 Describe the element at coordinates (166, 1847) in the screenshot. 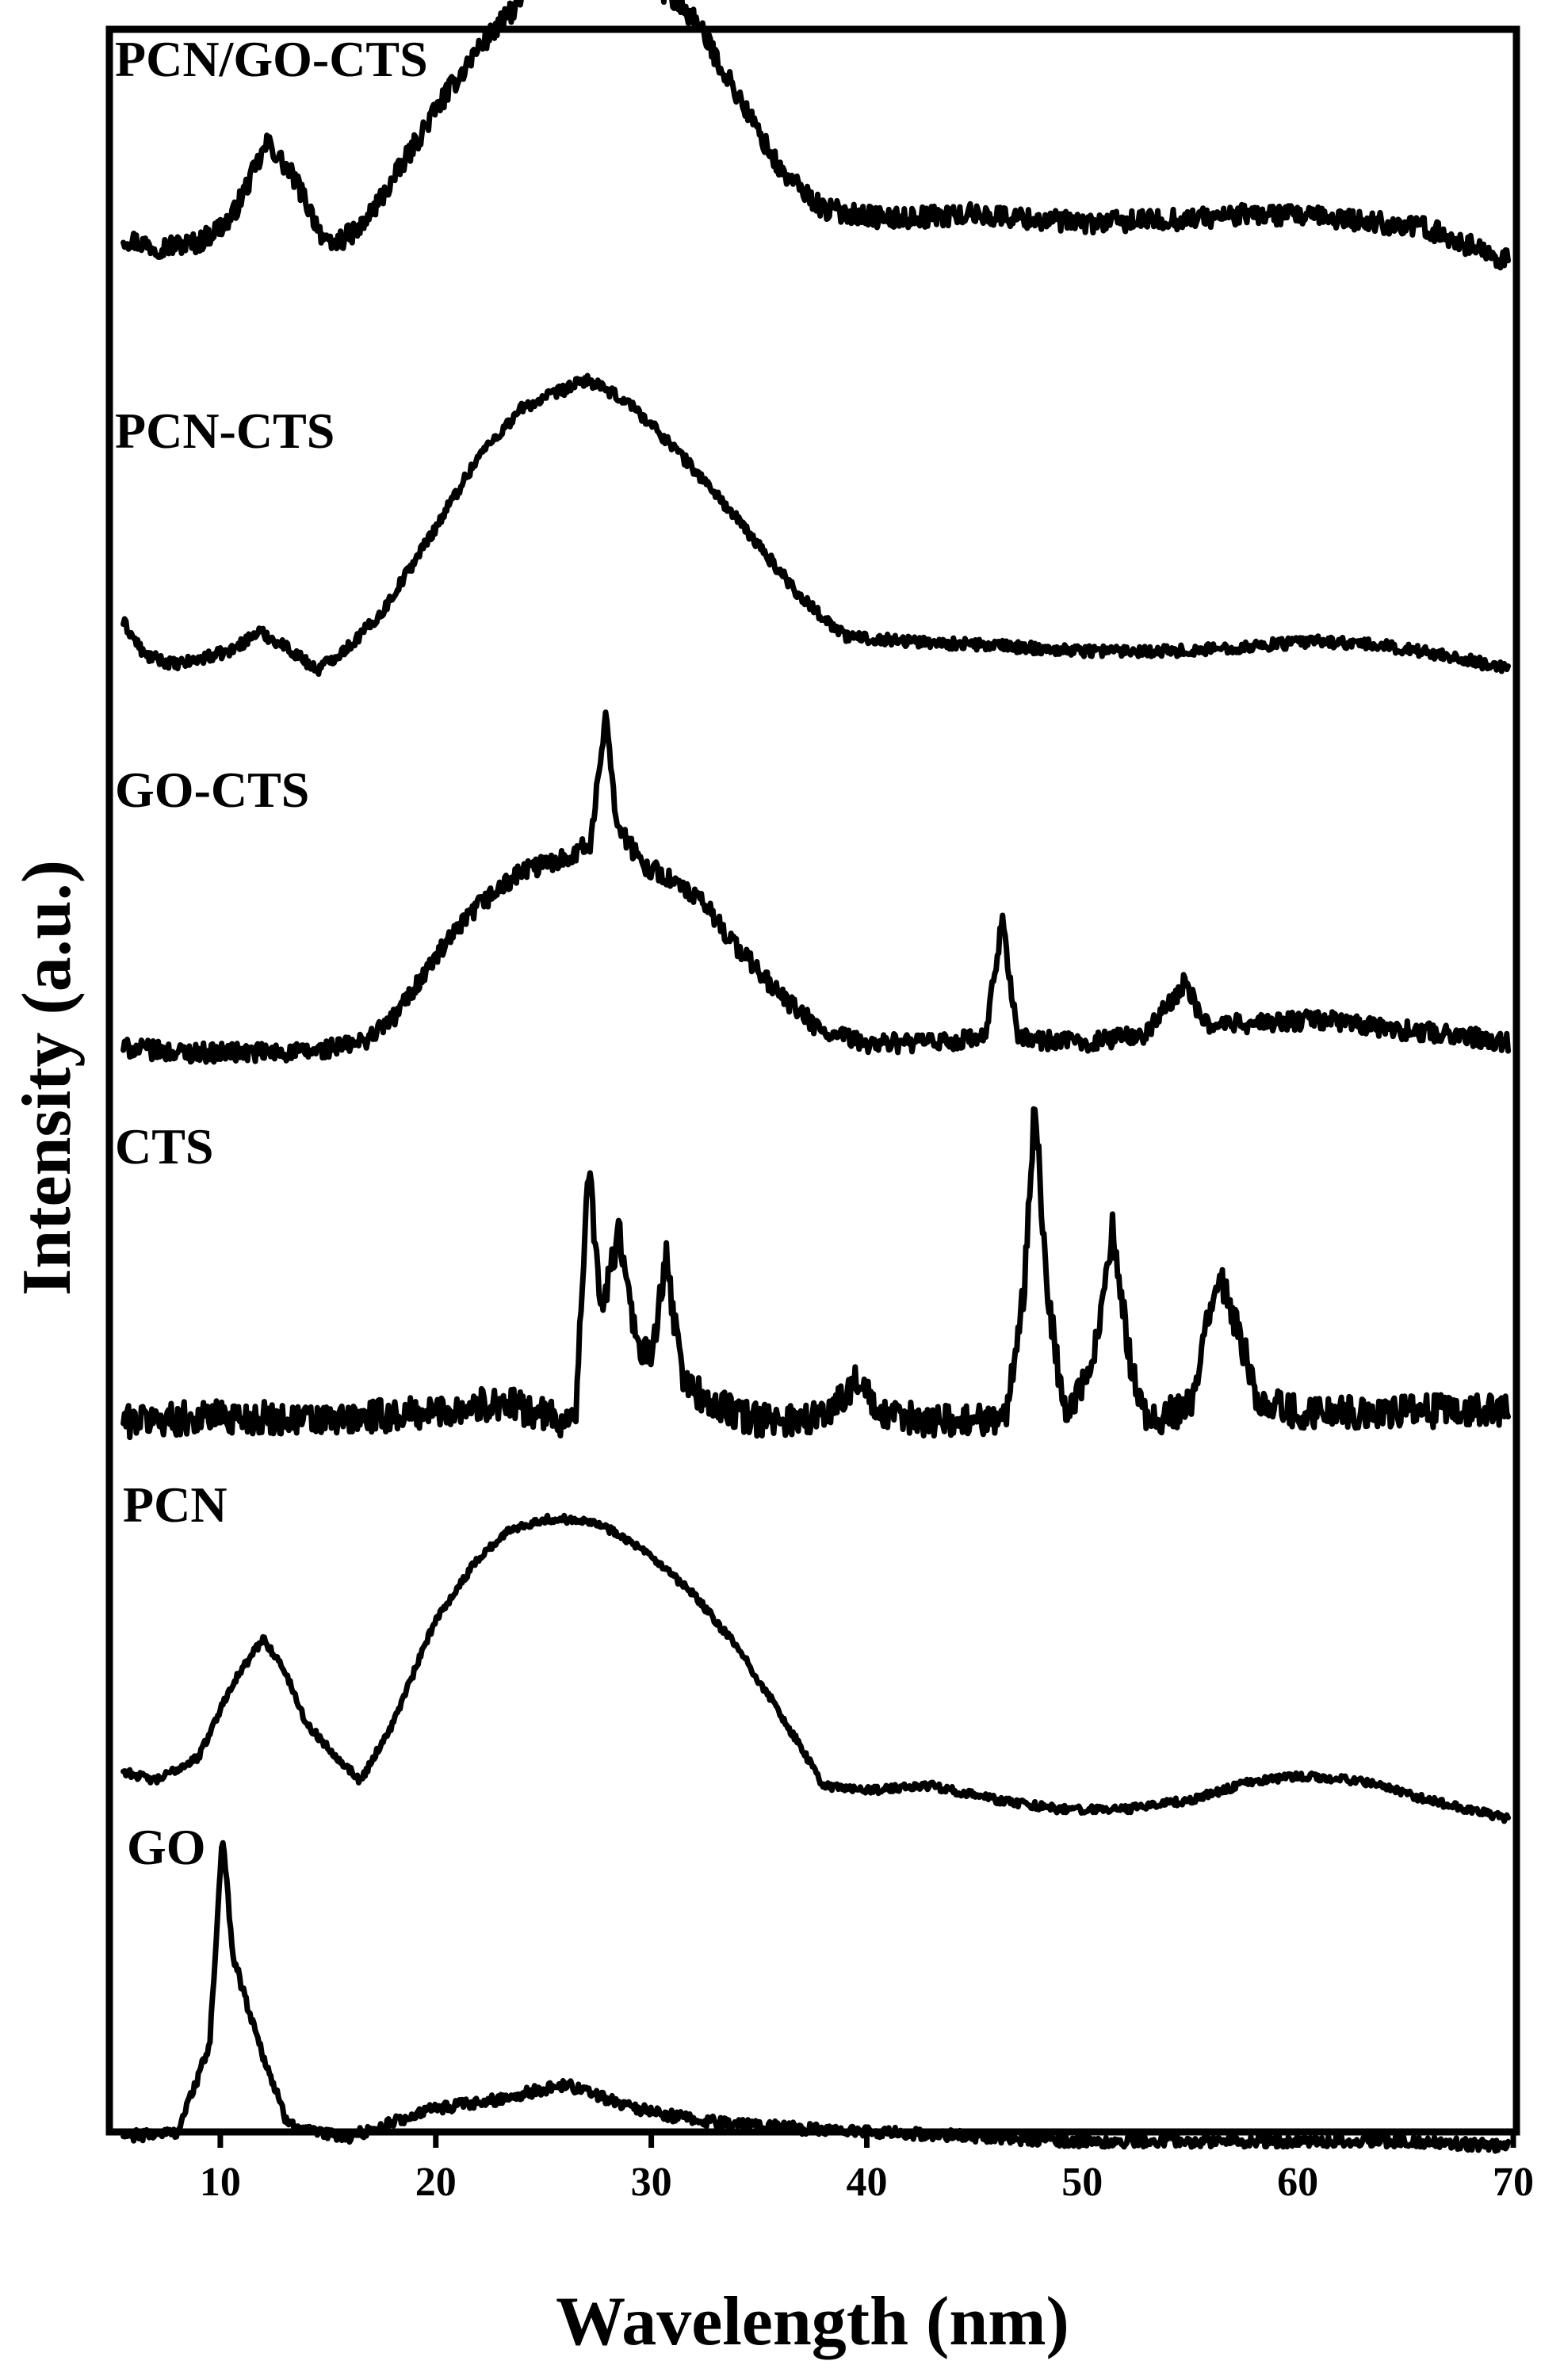

I see `trace-label-go: GO` at that location.